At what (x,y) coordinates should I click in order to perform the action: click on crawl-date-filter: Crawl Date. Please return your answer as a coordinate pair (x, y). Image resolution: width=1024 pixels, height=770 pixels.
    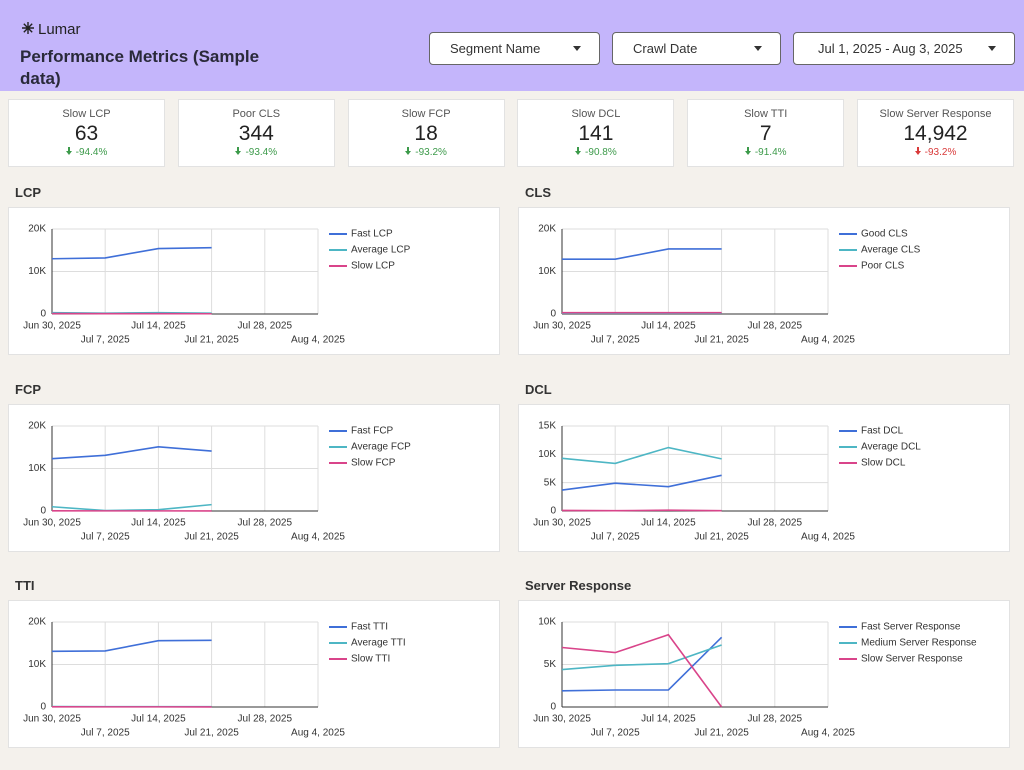
    Looking at the image, I should click on (696, 48).